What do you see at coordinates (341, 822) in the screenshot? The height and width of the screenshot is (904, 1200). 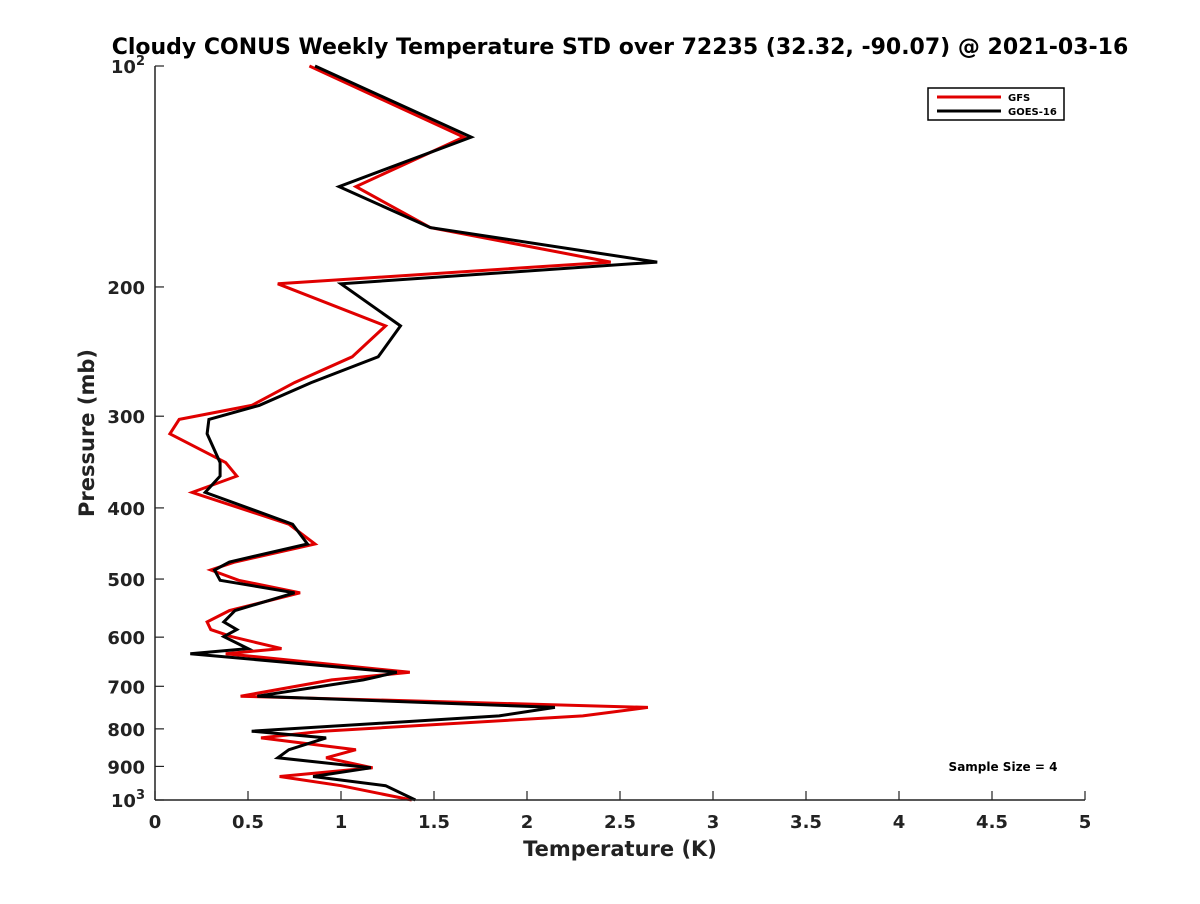 I see `x-tick-label: 1` at bounding box center [341, 822].